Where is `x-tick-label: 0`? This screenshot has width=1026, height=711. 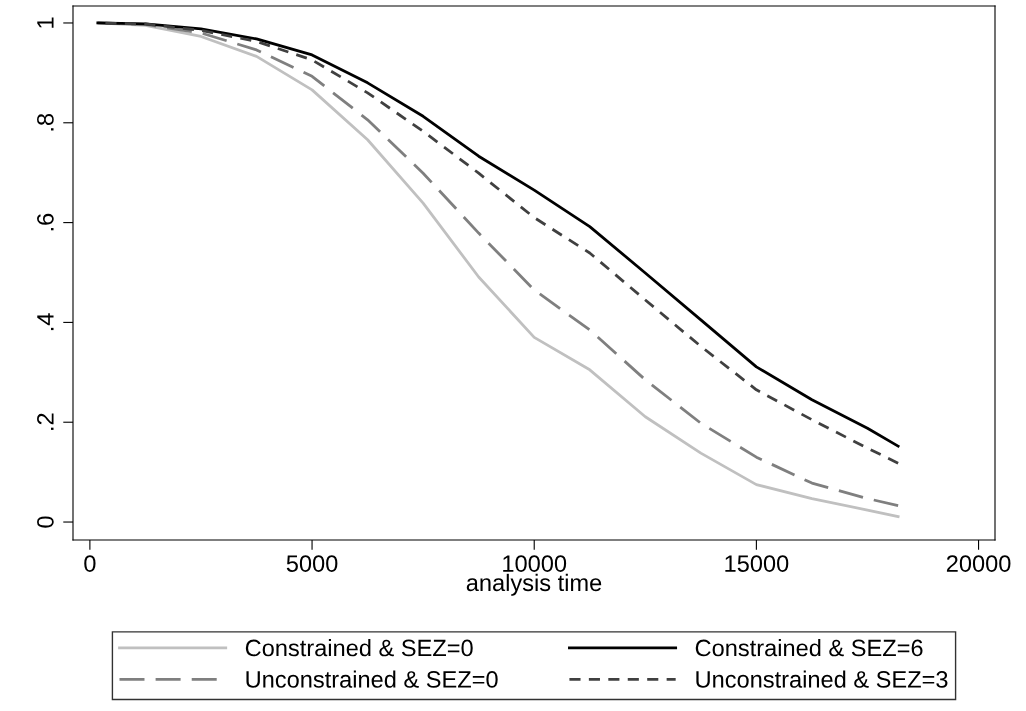 x-tick-label: 0 is located at coordinates (90, 563).